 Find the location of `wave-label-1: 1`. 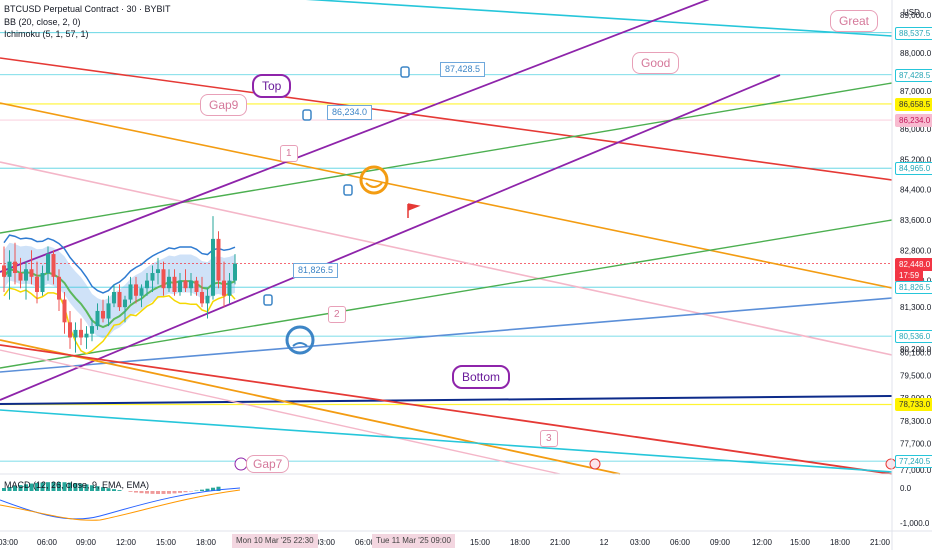

wave-label-1: 1 is located at coordinates (289, 153).